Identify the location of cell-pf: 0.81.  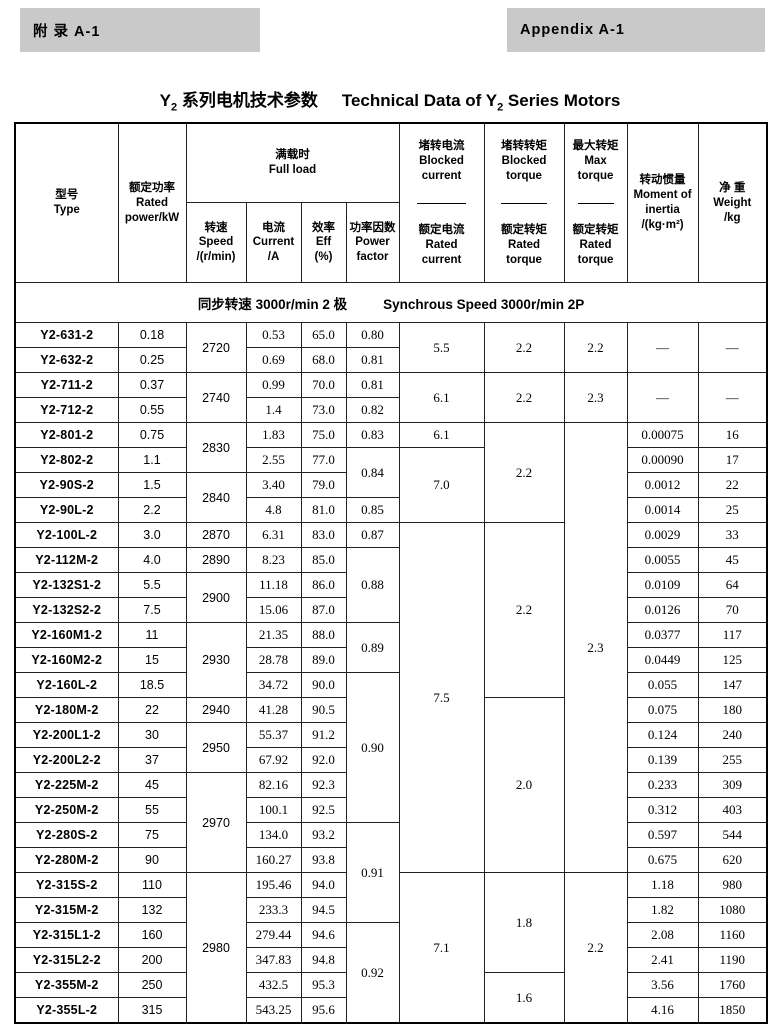
(372, 360).